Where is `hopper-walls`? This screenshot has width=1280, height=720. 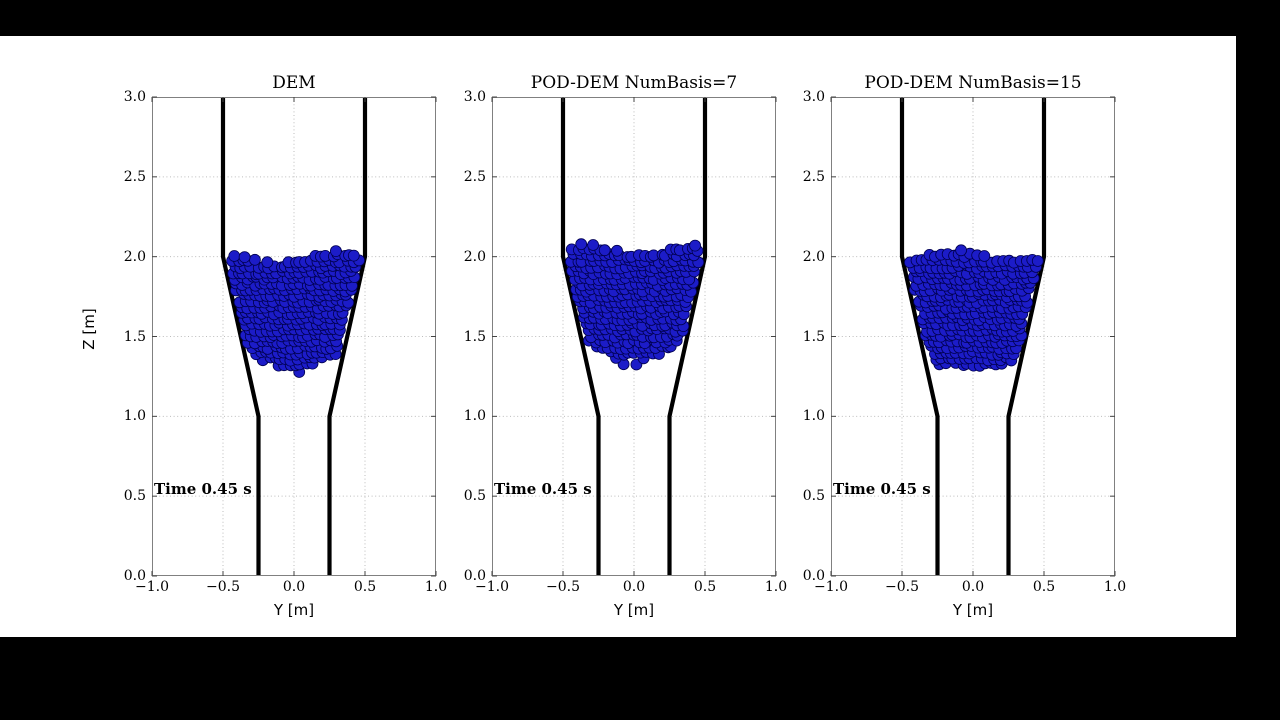
hopper-walls is located at coordinates (634, 336).